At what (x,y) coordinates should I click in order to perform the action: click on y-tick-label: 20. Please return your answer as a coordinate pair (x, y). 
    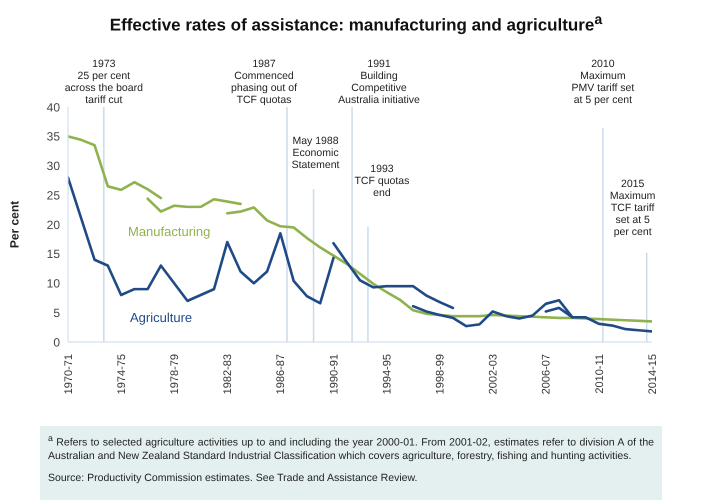
    Looking at the image, I should click on (53, 225).